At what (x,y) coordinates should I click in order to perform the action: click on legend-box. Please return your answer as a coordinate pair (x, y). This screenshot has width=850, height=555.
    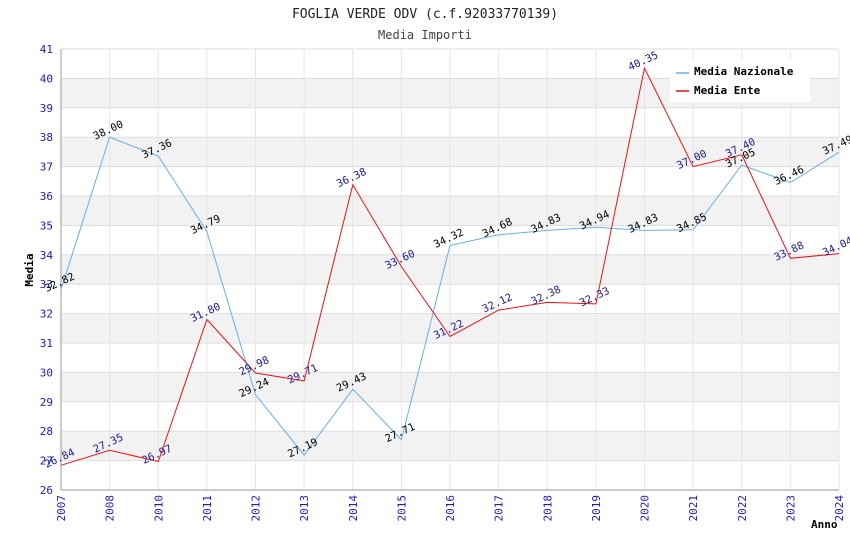
    Looking at the image, I should click on (740, 81).